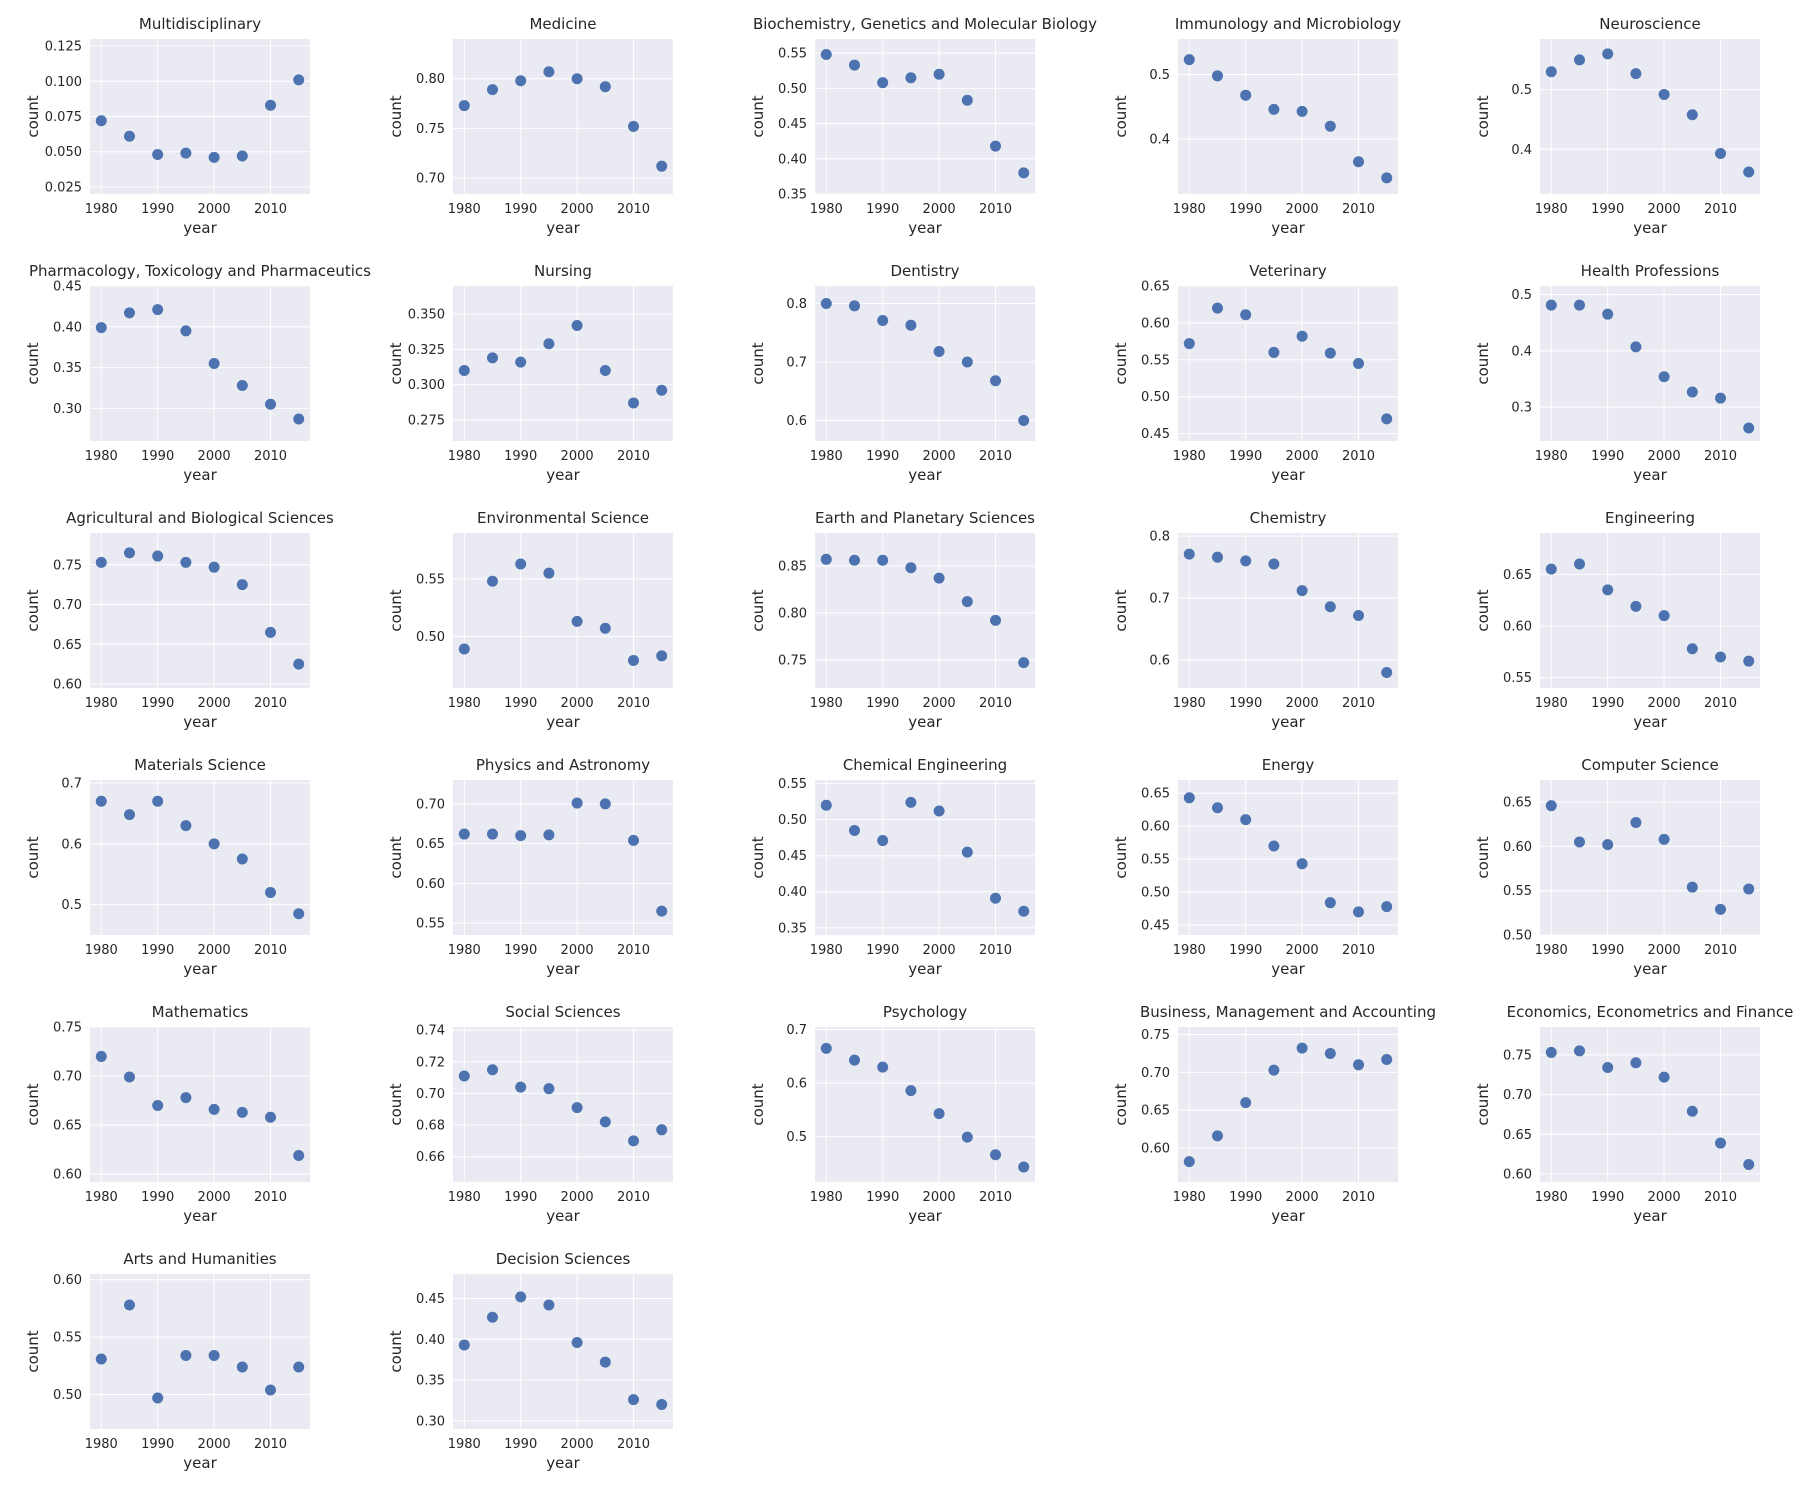  What do you see at coordinates (563, 1259) in the screenshot?
I see `chart-title: Decision Sciences` at bounding box center [563, 1259].